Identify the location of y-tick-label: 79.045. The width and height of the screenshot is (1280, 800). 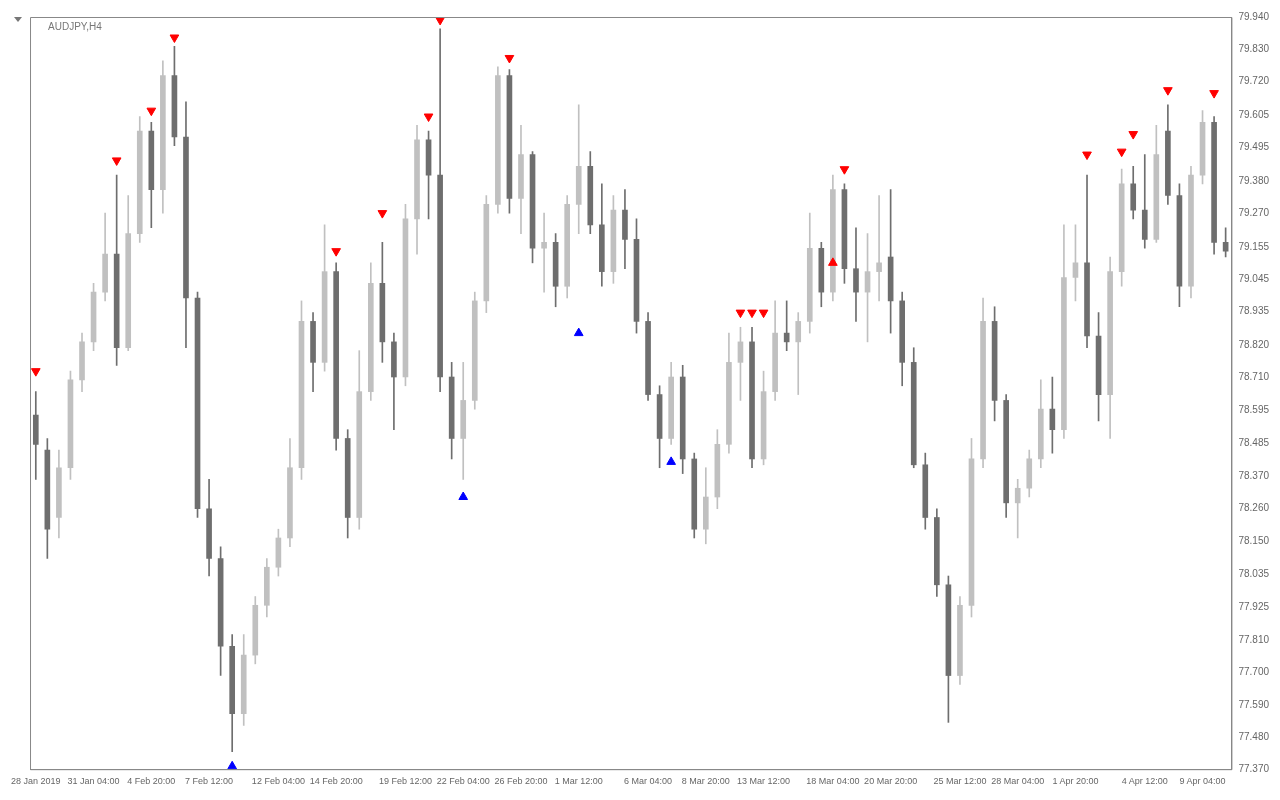
(1254, 278).